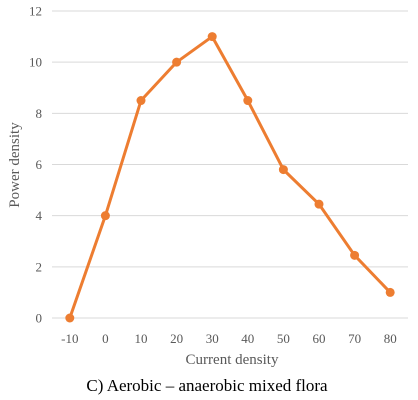 The width and height of the screenshot is (418, 400). What do you see at coordinates (207, 385) in the screenshot?
I see `chart-caption: C) Aerobic – anaerobic mixed flora` at bounding box center [207, 385].